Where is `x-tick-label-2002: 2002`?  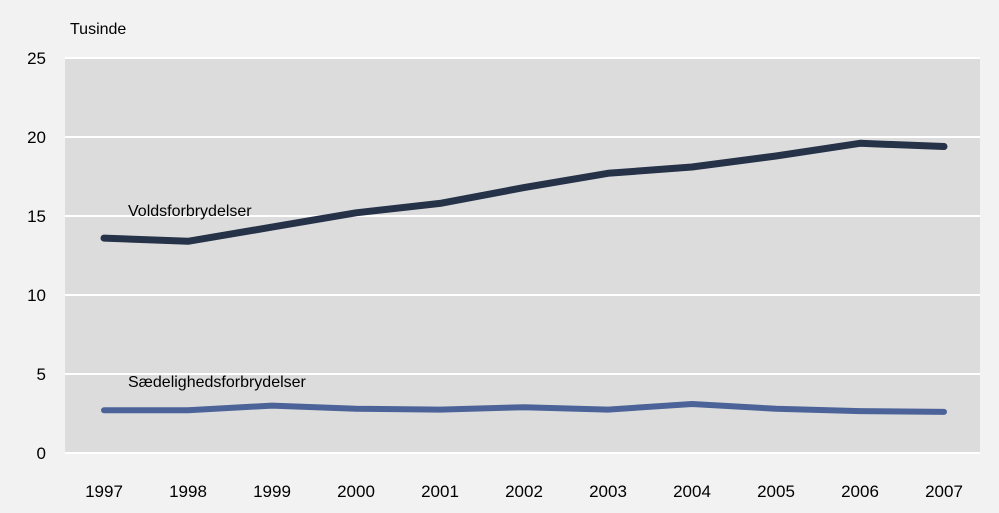 x-tick-label-2002: 2002 is located at coordinates (524, 491).